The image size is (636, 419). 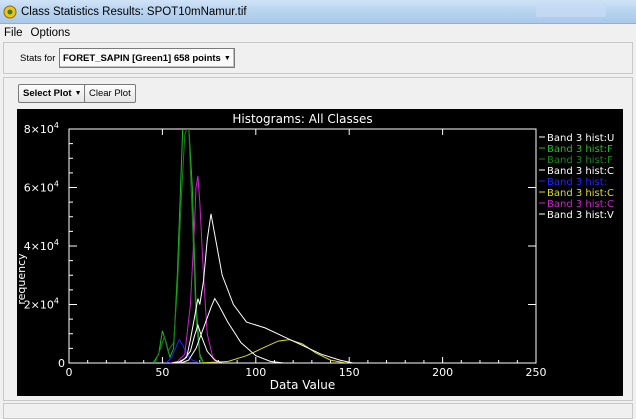 I want to click on legend-label: Band 3 hist:V, so click(x=580, y=215).